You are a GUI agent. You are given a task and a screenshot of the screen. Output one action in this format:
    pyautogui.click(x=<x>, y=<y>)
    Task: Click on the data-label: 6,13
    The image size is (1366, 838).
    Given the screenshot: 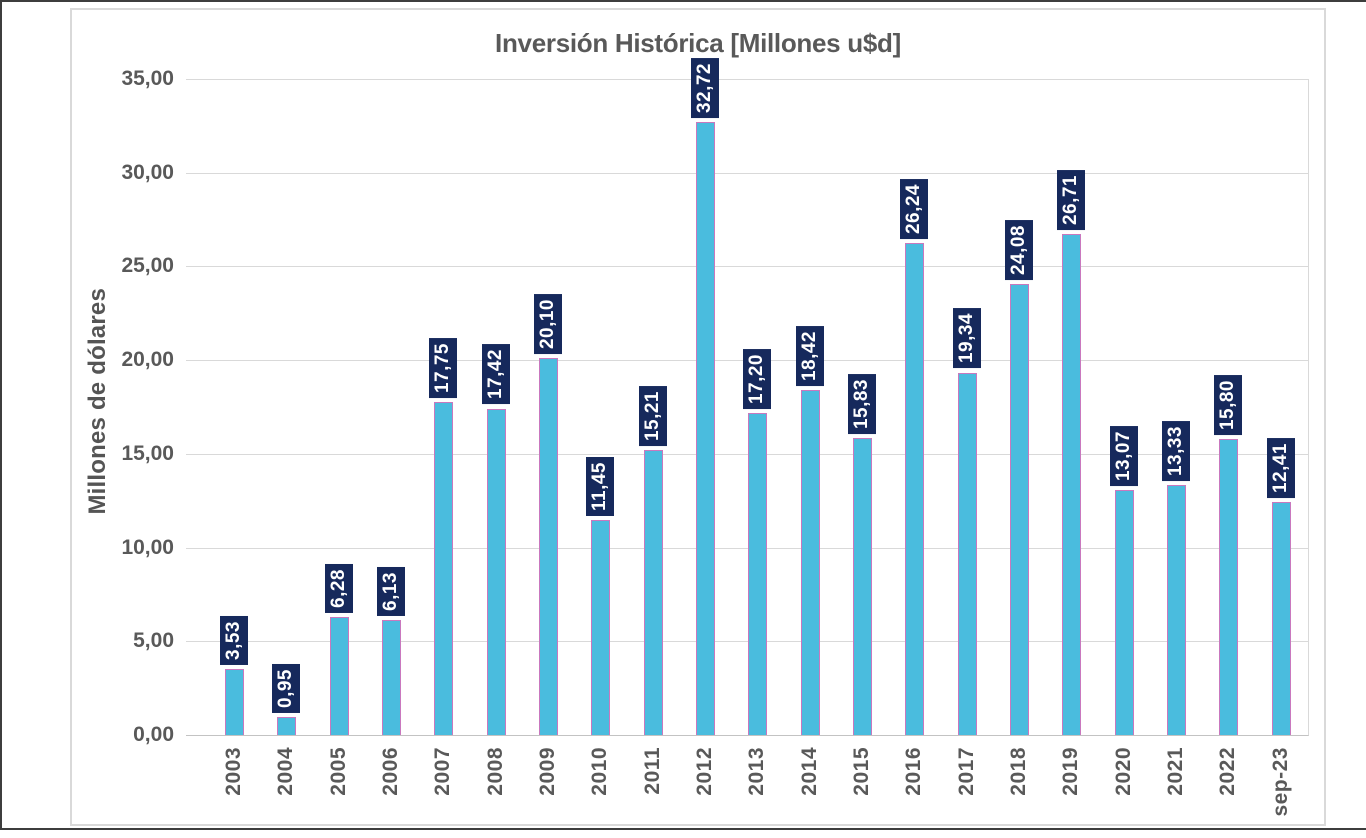 What is the action you would take?
    pyautogui.click(x=391, y=592)
    